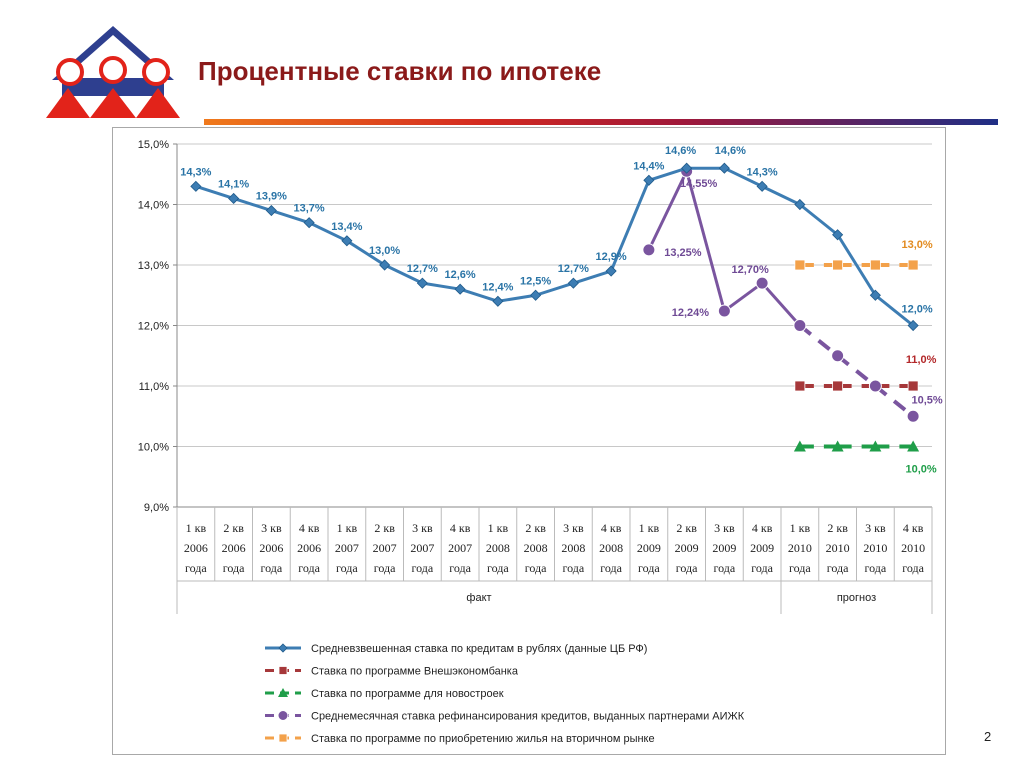  Describe the element at coordinates (153, 206) in the screenshot. I see `y-tick-label: 14,0%` at that location.